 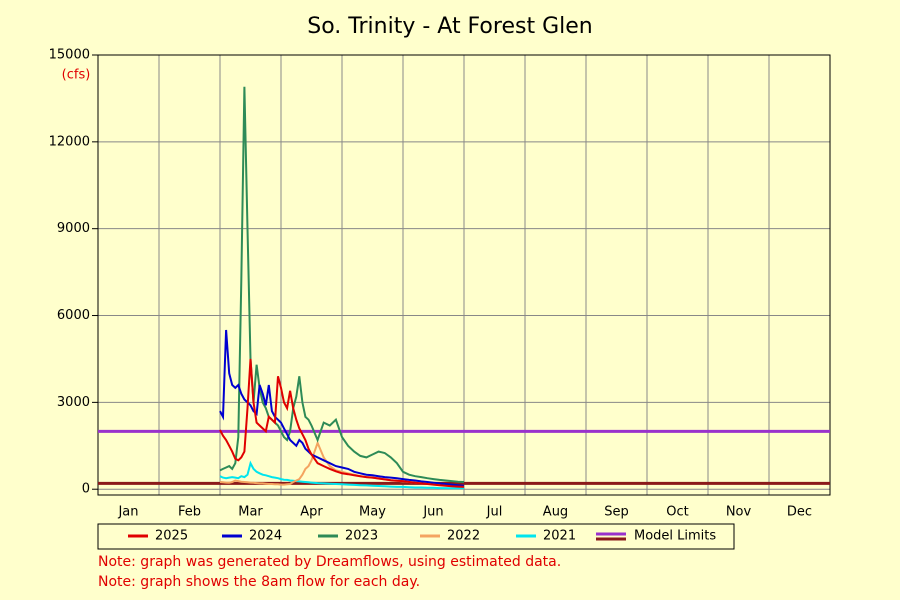 What do you see at coordinates (463, 536) in the screenshot?
I see `legend-label: 2022` at bounding box center [463, 536].